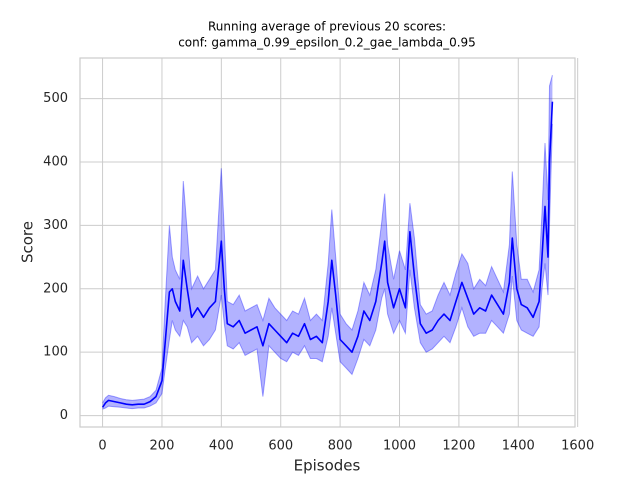 This screenshot has width=640, height=480. Describe the element at coordinates (55, 225) in the screenshot. I see `y-tick-label: 300` at that location.